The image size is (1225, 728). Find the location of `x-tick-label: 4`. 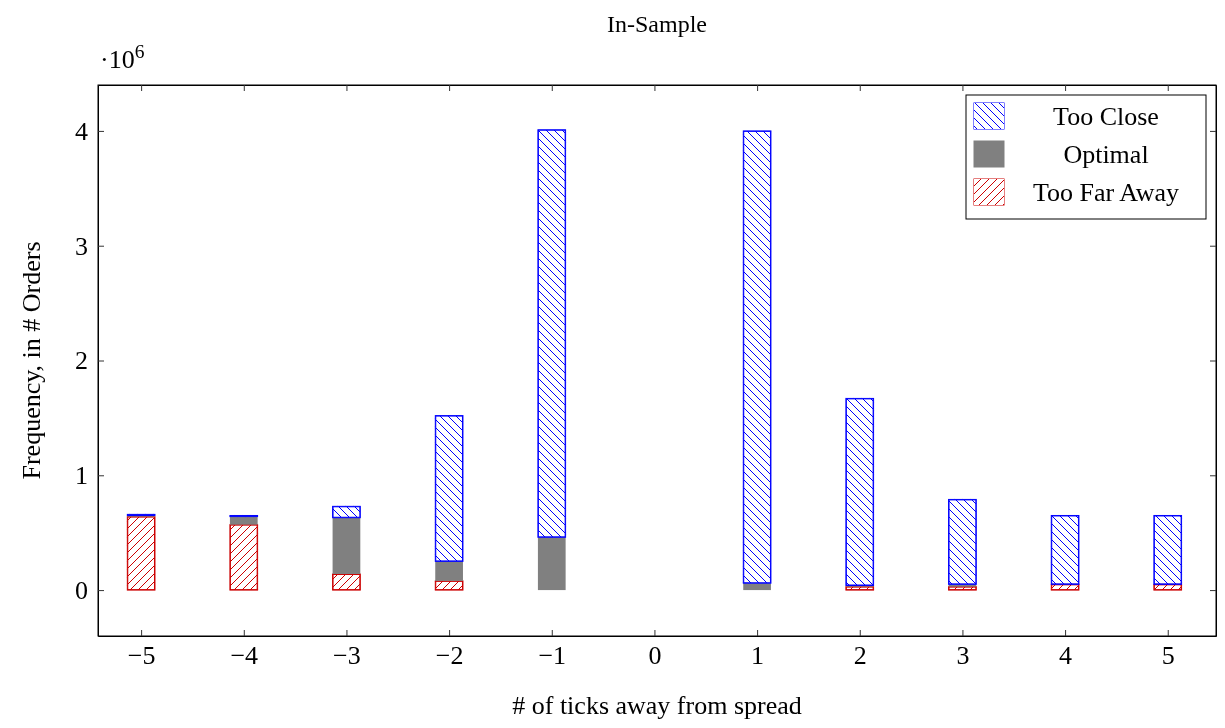

x-tick-label: 4 is located at coordinates (1066, 656).